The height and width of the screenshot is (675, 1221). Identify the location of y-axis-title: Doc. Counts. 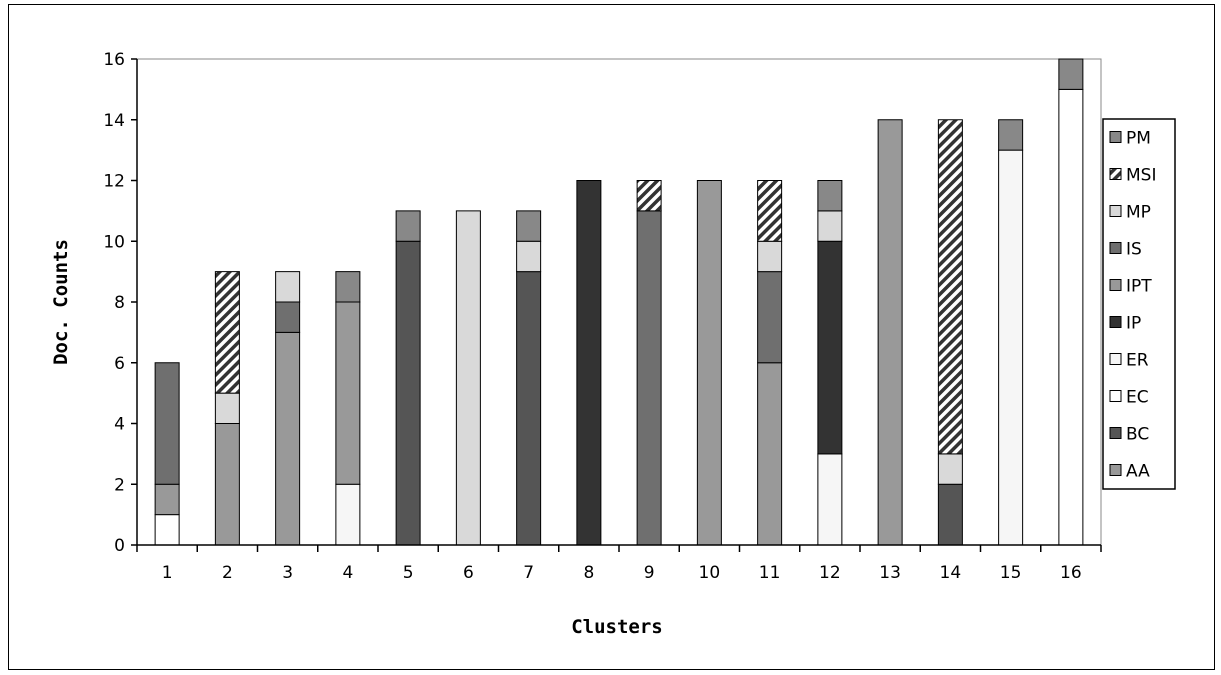
(61, 302).